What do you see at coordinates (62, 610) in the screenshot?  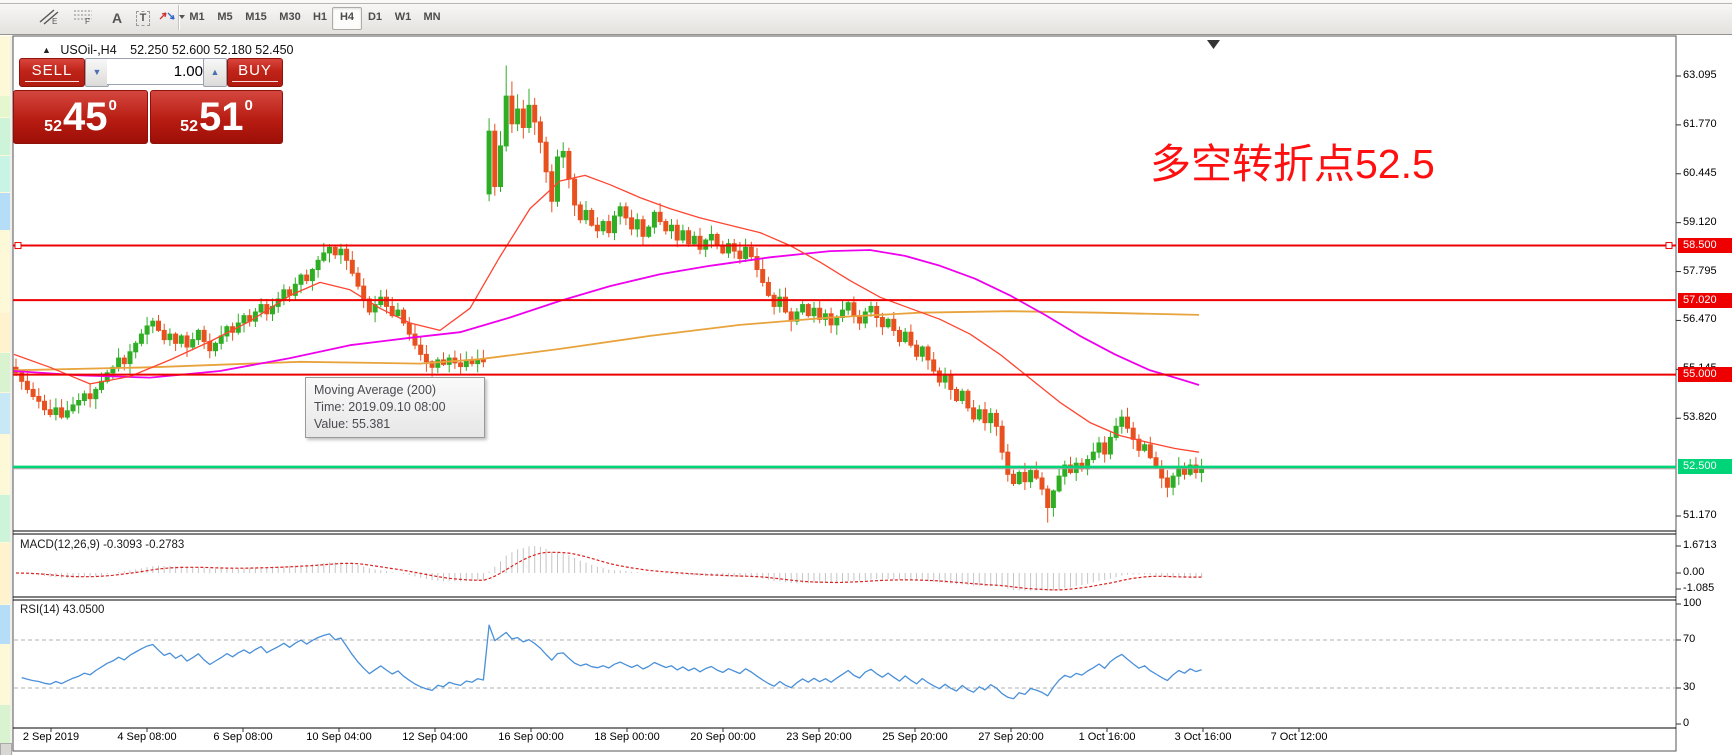 I see `rsi-label: RSI(14) 43.0500` at bounding box center [62, 610].